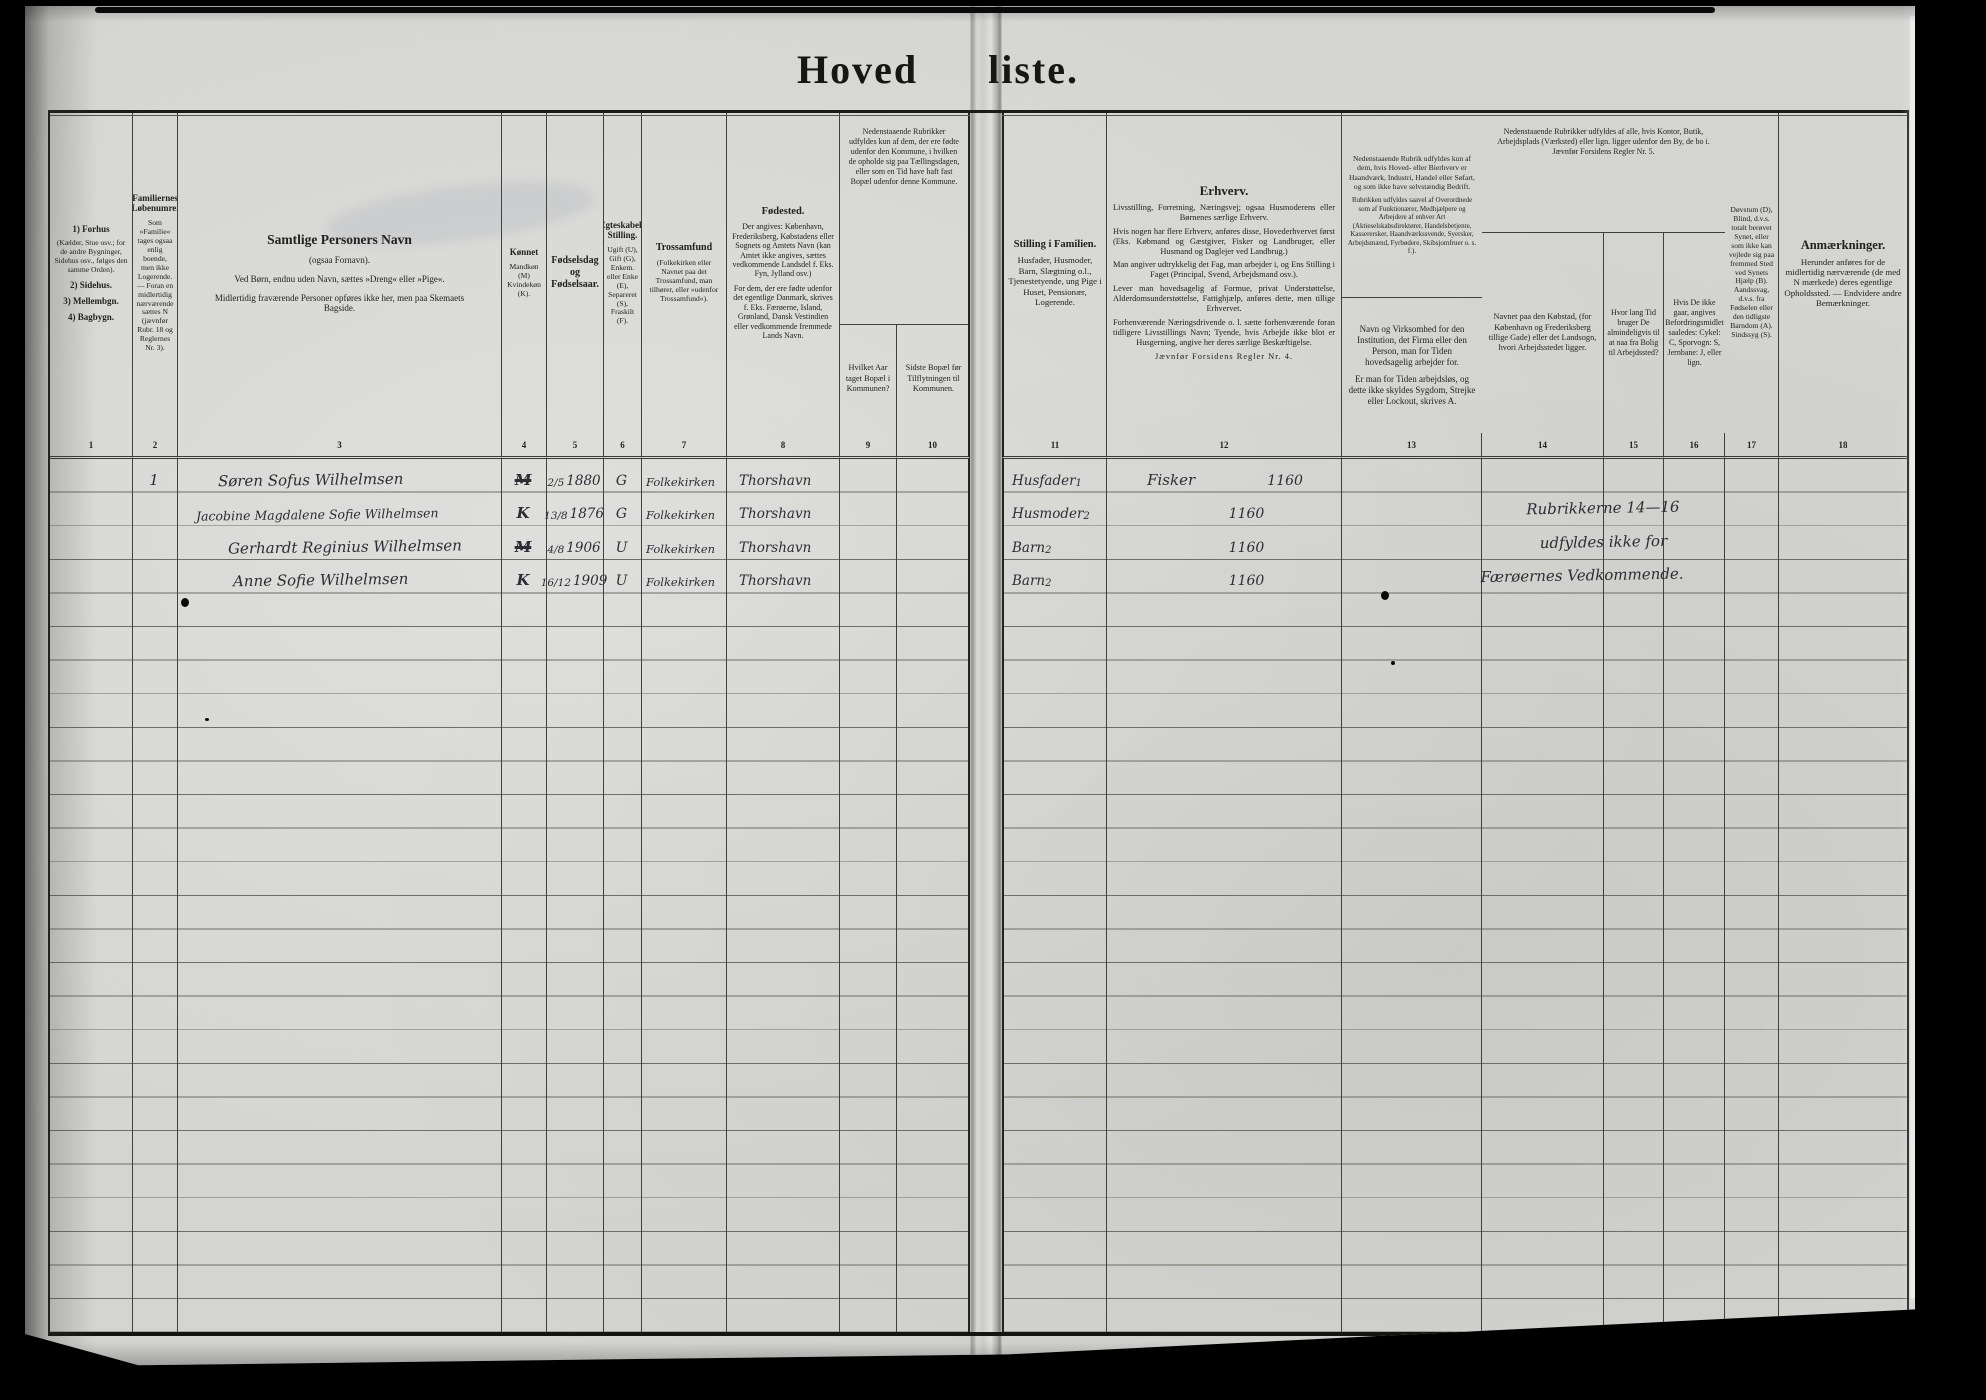  I want to click on col-number-8: 8, so click(783, 446).